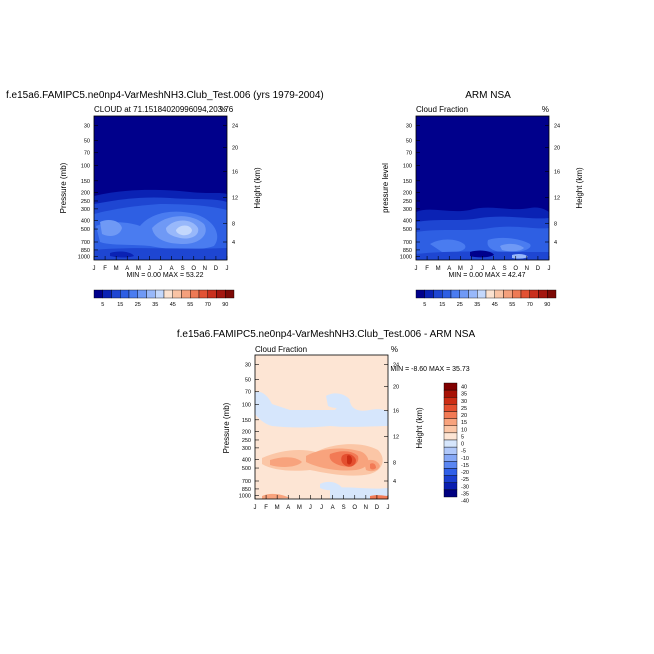 The image size is (654, 654). What do you see at coordinates (205, 269) in the screenshot?
I see `x-tick-label: N` at bounding box center [205, 269].